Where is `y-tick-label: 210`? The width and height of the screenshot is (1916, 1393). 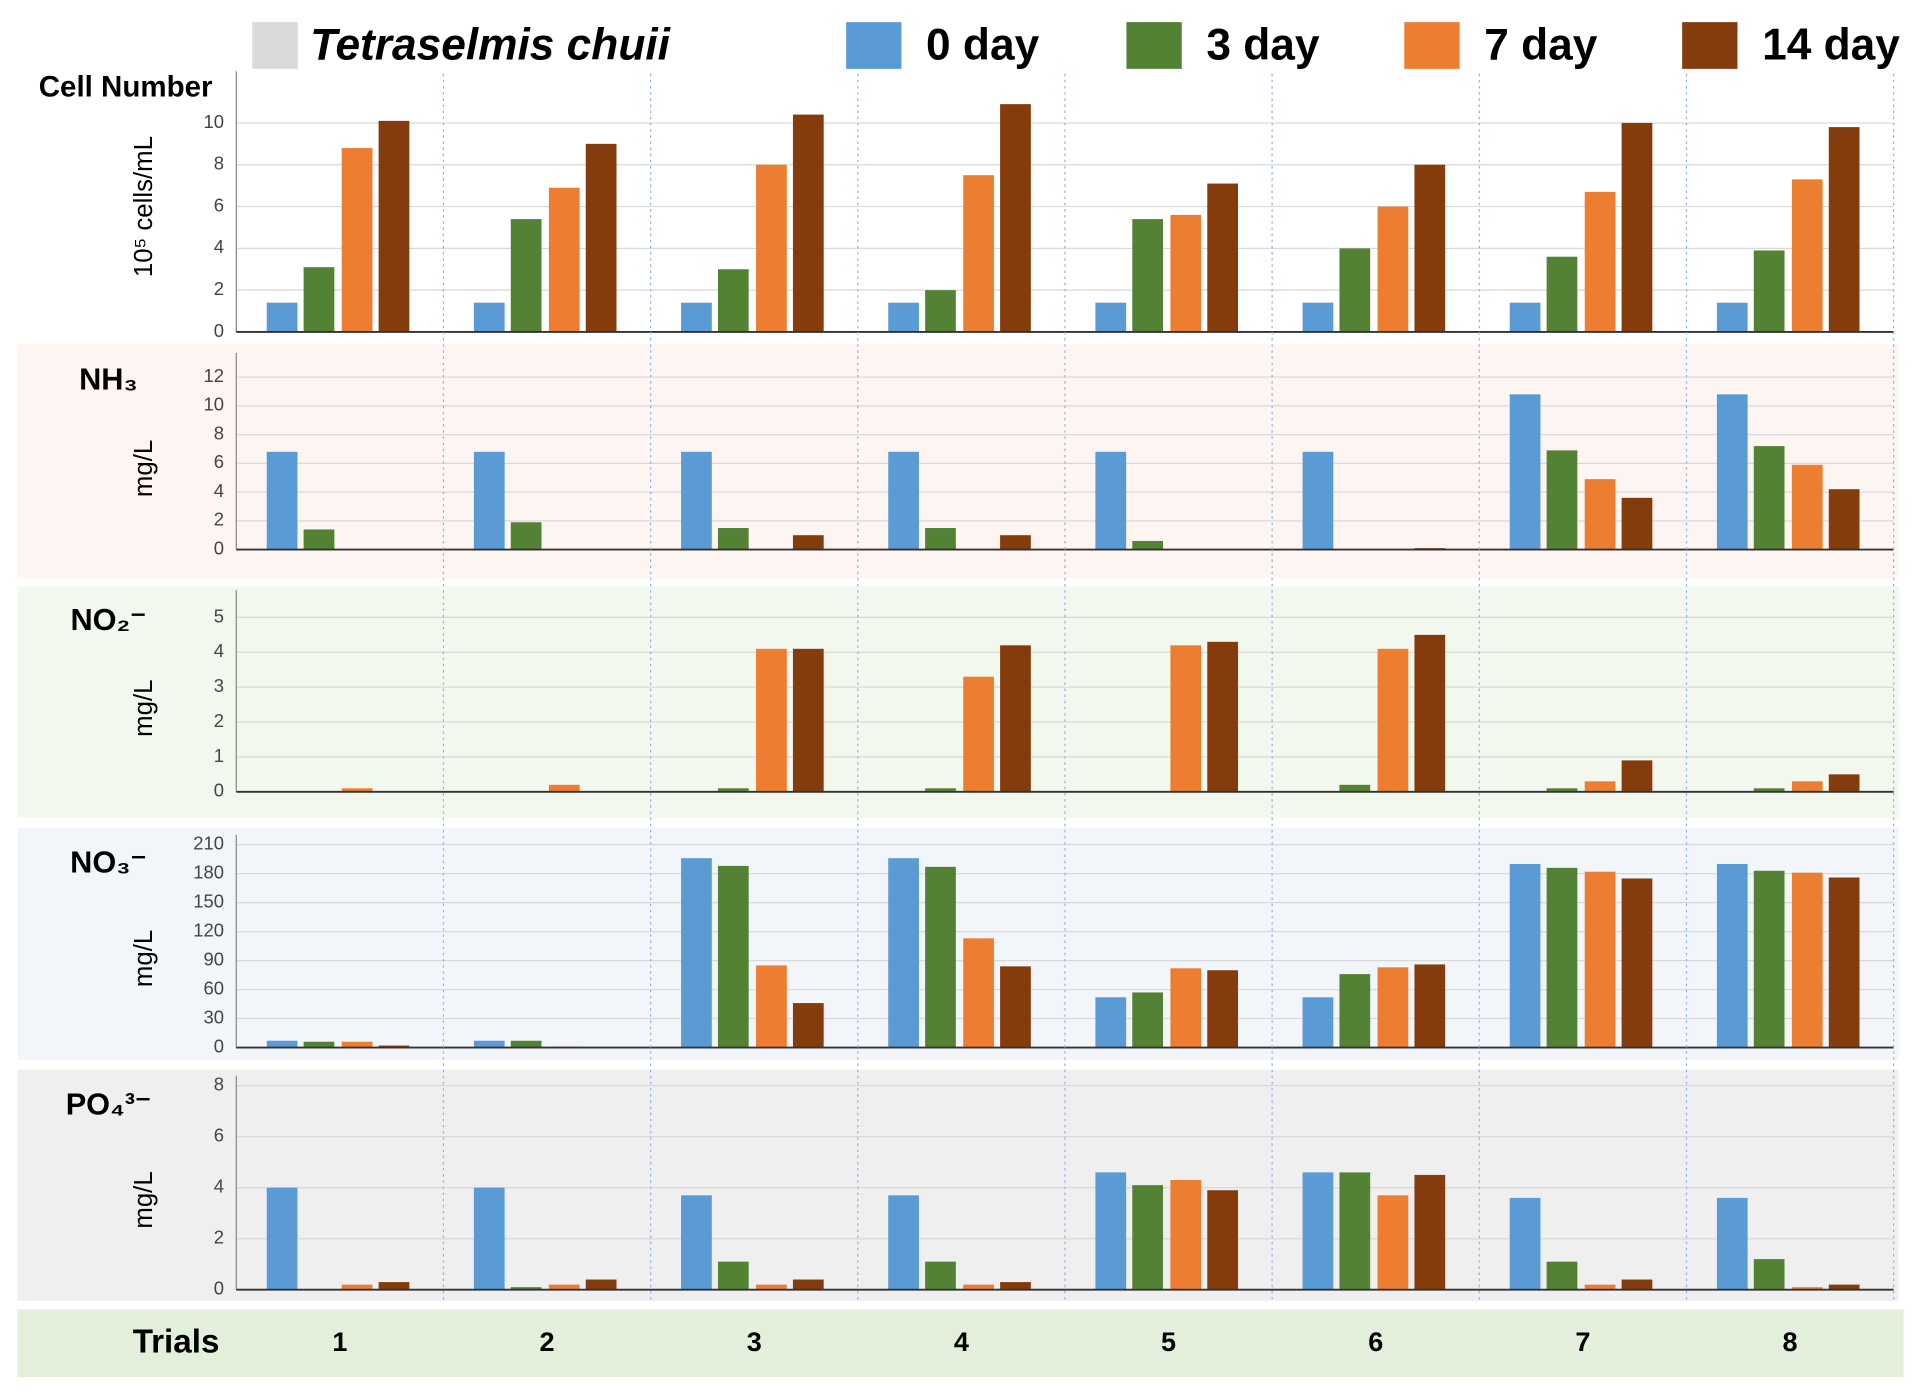 y-tick-label: 210 is located at coordinates (208, 843).